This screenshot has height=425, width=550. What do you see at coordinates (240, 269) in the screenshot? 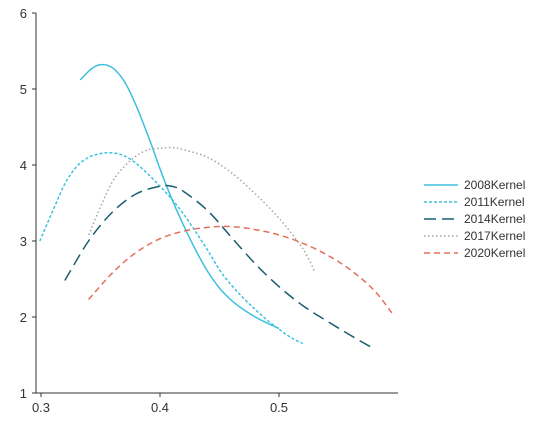
I see `series-line-2020kernel` at bounding box center [240, 269].